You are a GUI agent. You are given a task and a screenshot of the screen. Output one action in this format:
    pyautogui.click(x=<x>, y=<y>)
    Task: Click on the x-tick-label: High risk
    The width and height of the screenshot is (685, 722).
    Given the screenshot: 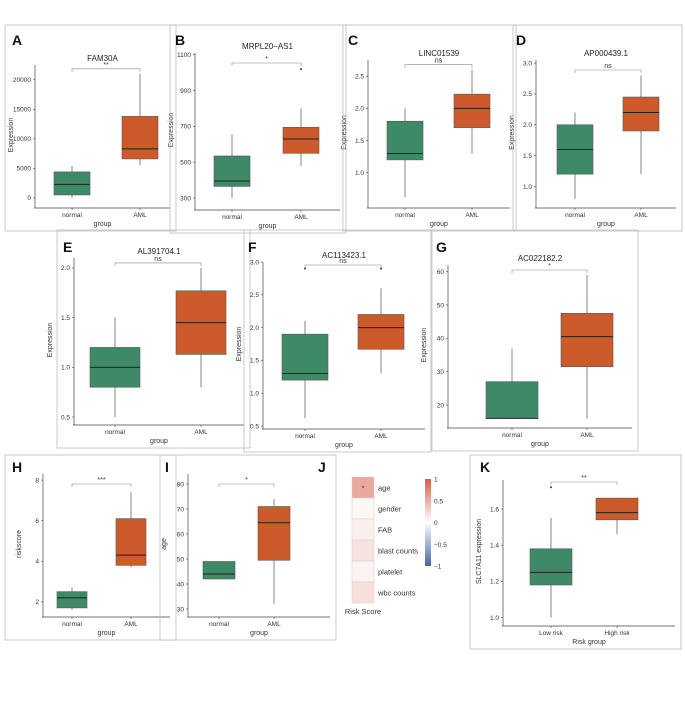 What is the action you would take?
    pyautogui.click(x=617, y=633)
    